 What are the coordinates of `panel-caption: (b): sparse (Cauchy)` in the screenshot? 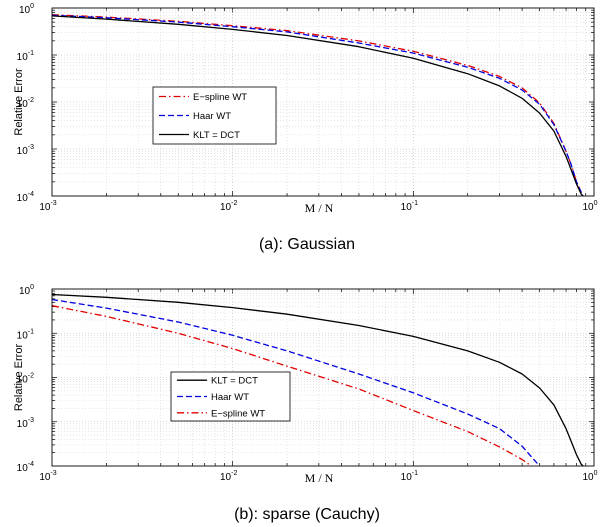 It's located at (307, 514).